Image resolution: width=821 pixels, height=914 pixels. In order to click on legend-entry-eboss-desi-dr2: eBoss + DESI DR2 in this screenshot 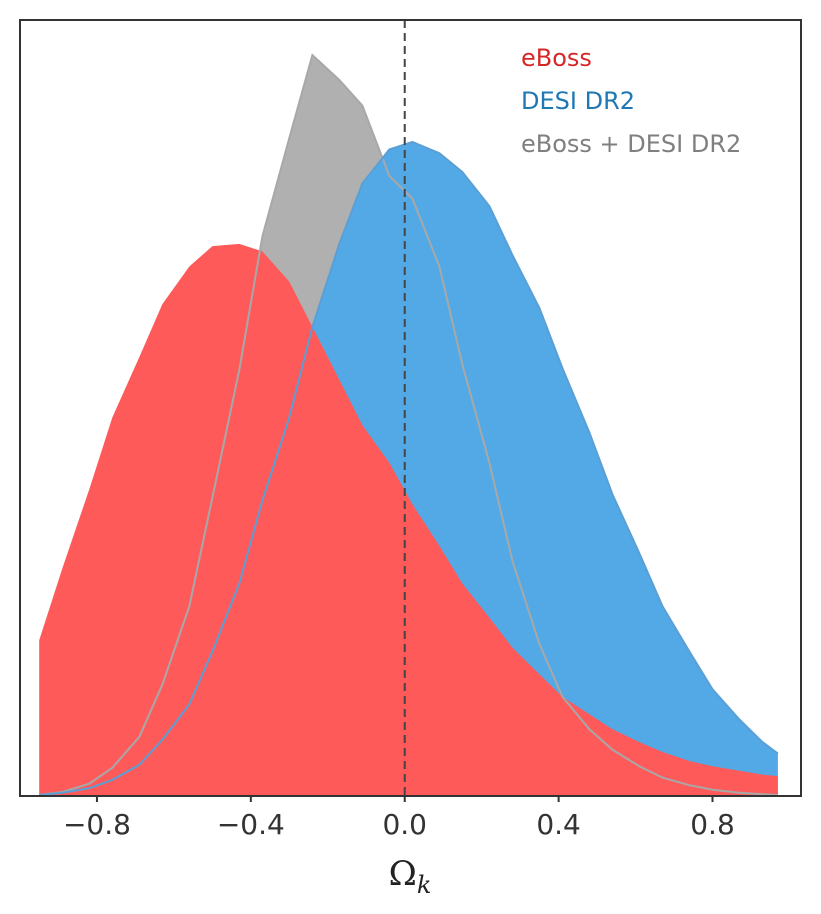, I will do `click(631, 144)`.